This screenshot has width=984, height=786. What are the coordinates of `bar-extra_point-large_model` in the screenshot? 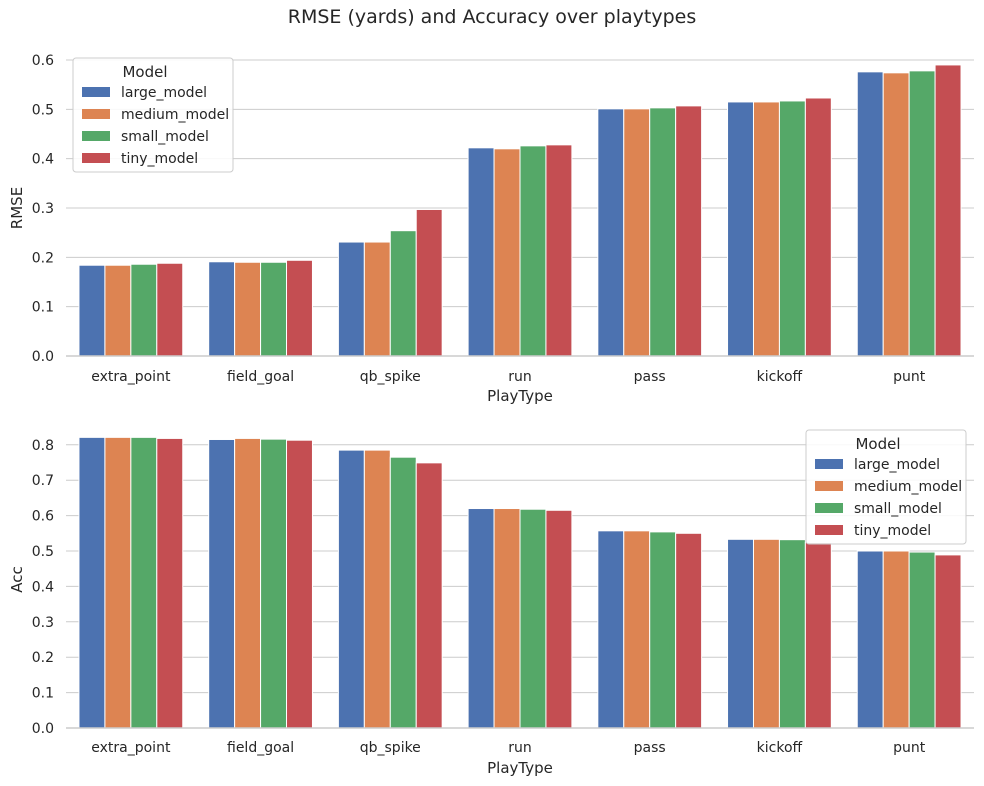 It's located at (92, 310).